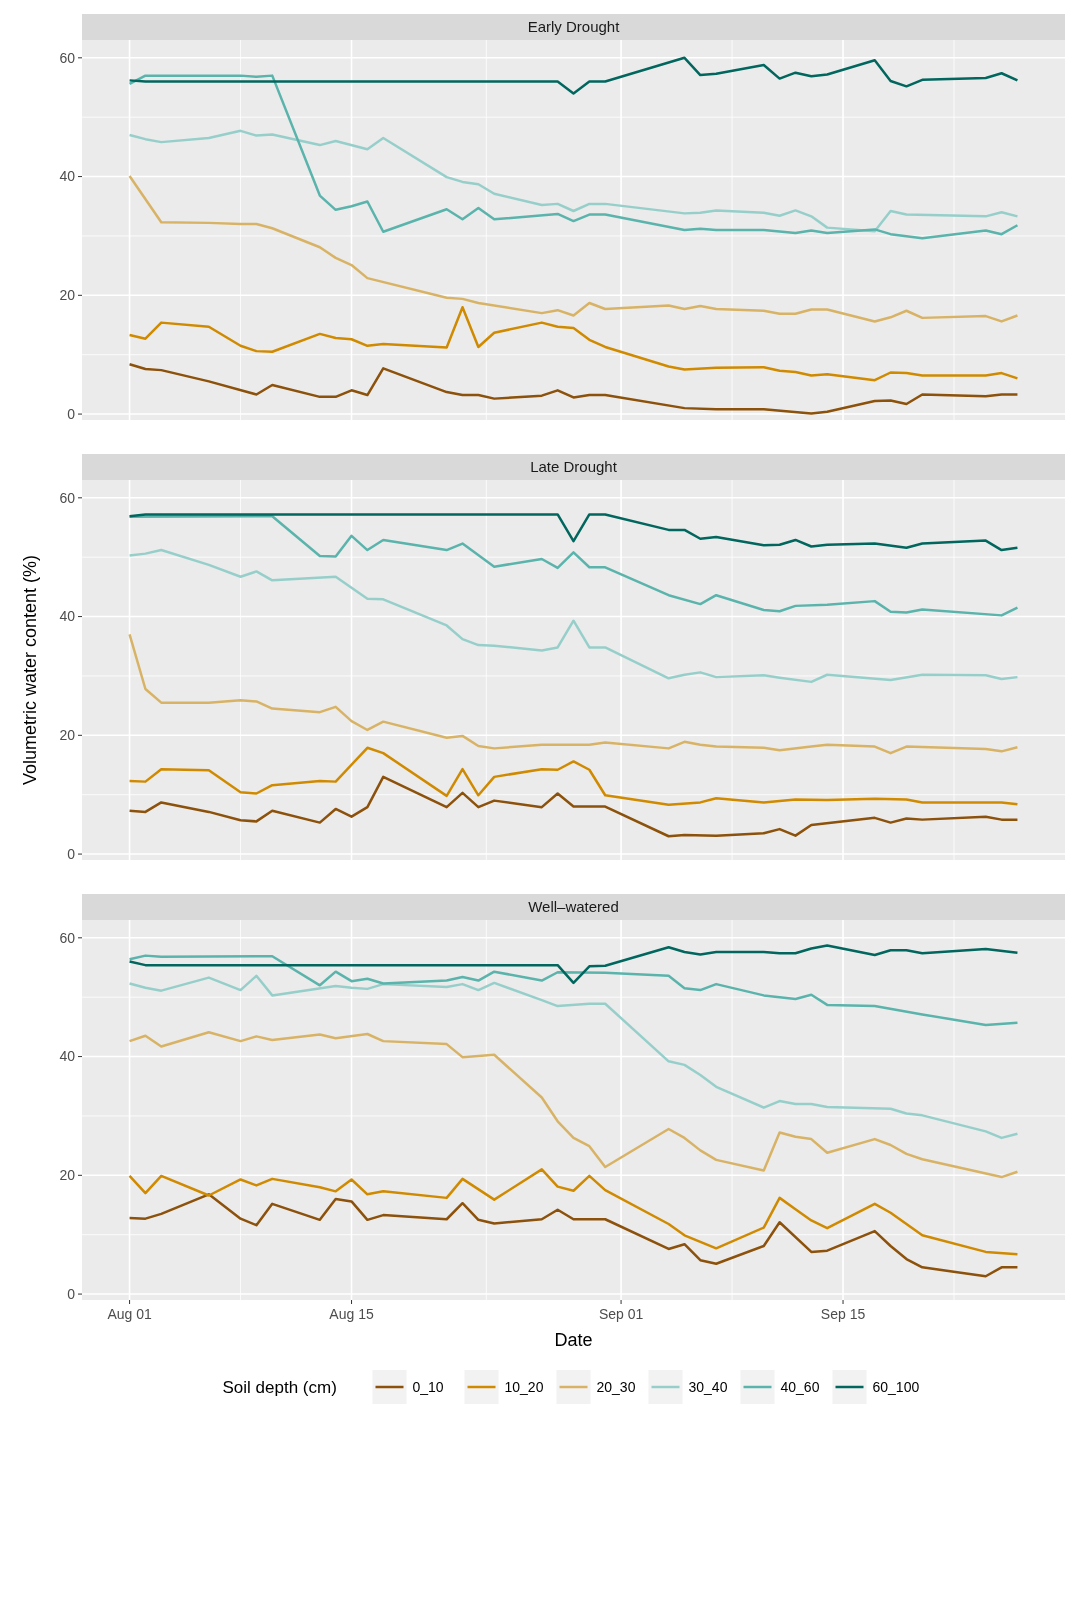  What do you see at coordinates (30, 670) in the screenshot?
I see `y-axis-title: Volumetric water content (%)` at bounding box center [30, 670].